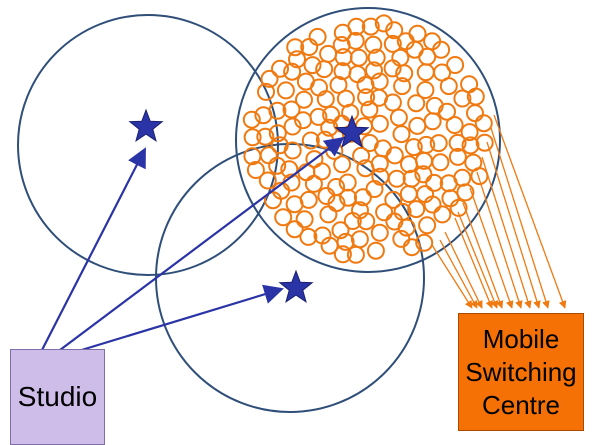 This screenshot has width=596, height=445. Describe the element at coordinates (521, 338) in the screenshot. I see `msc-label-line-1: Mobile` at that location.